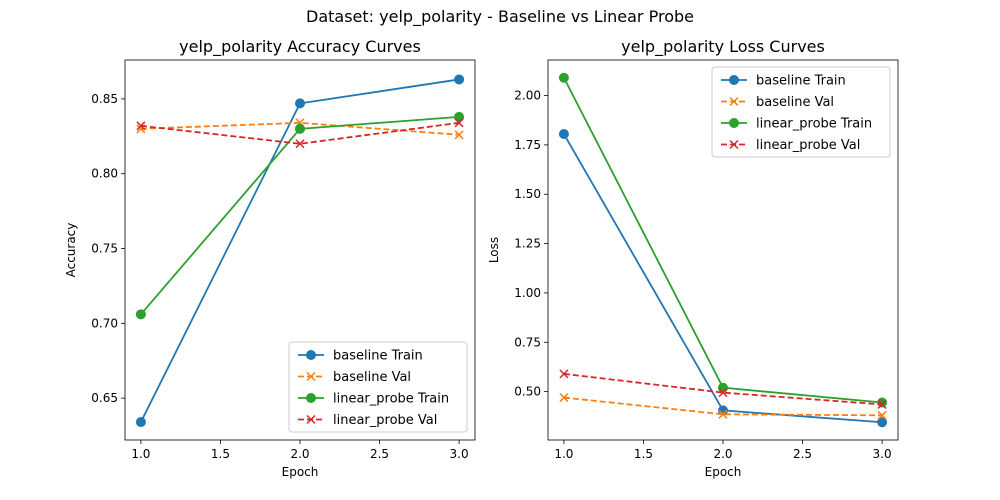  I want to click on y-tick-label: 0.80, so click(104, 174).